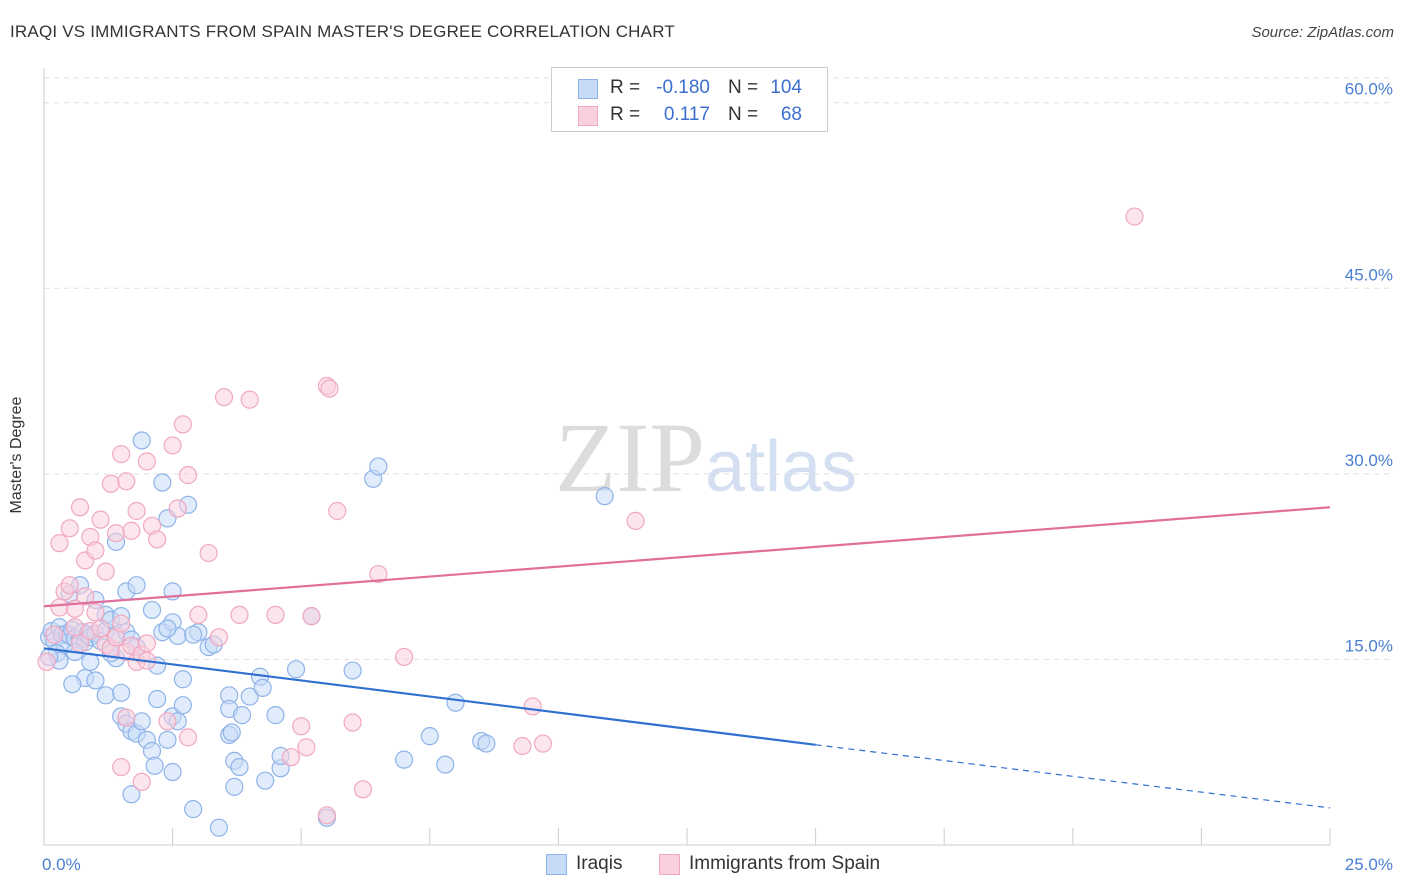  I want to click on watermark: ZIPatlas, so click(706, 457).